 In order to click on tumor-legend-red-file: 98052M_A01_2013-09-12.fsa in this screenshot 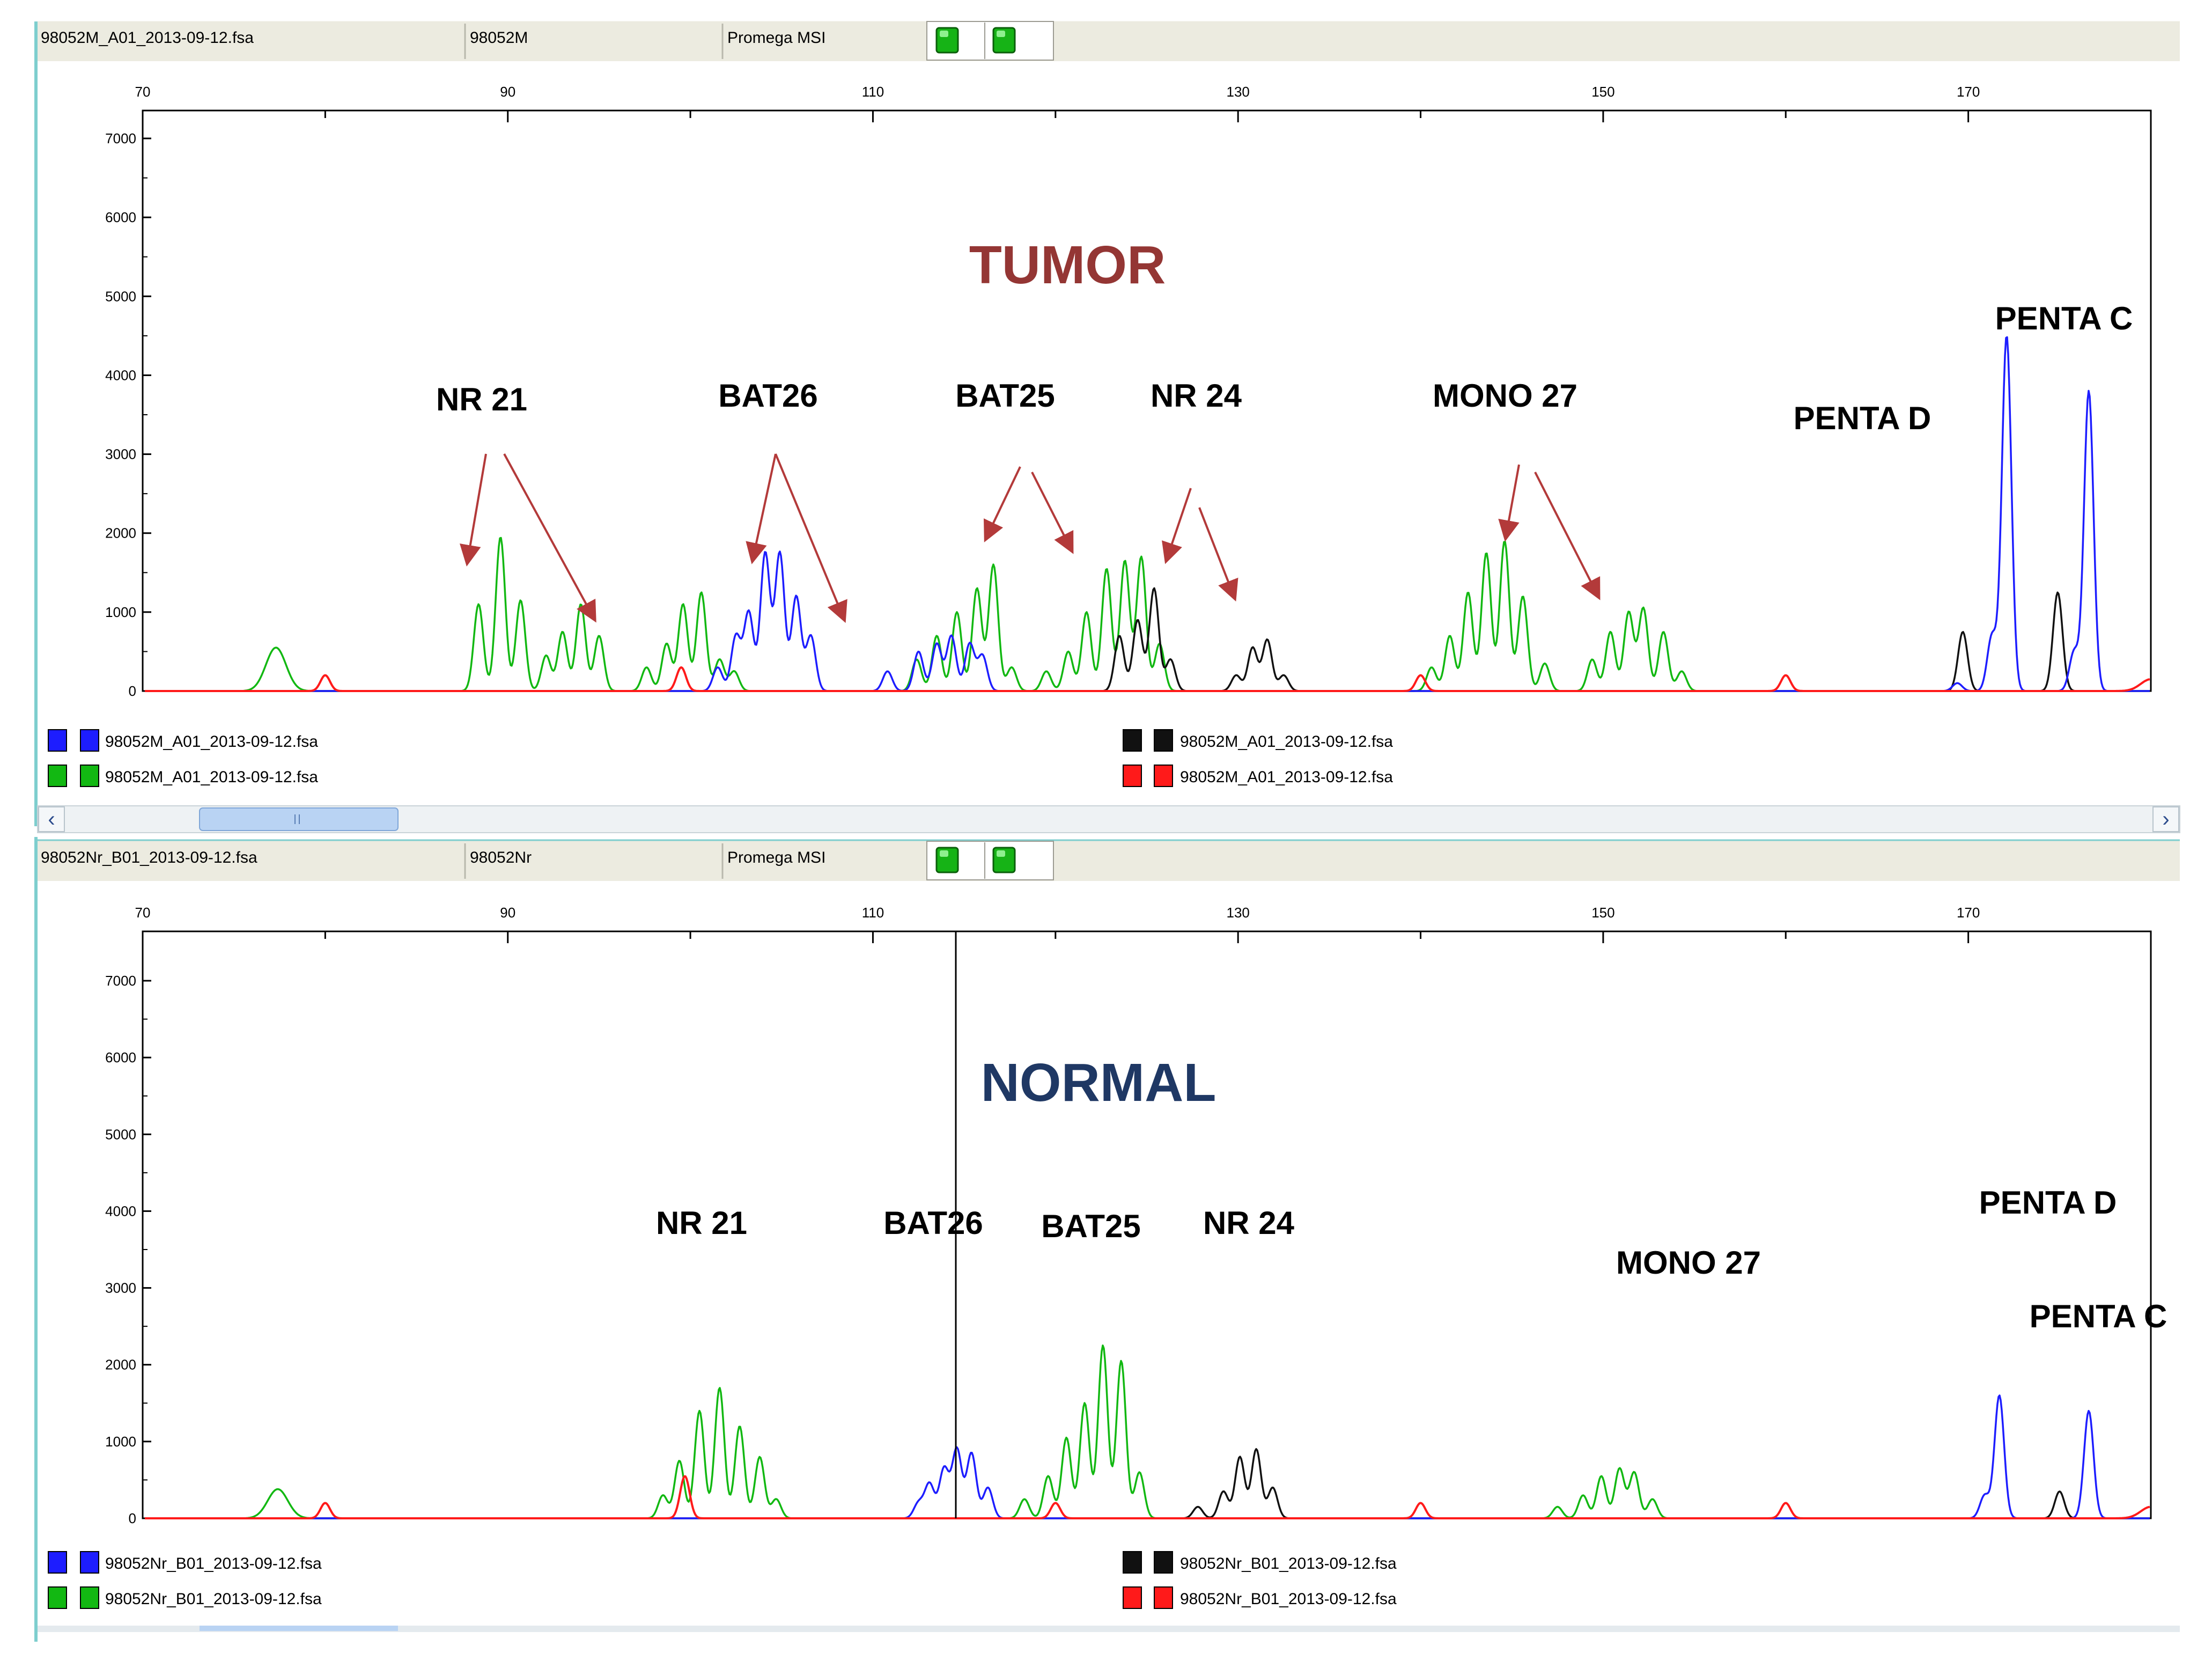, I will do `click(1286, 777)`.